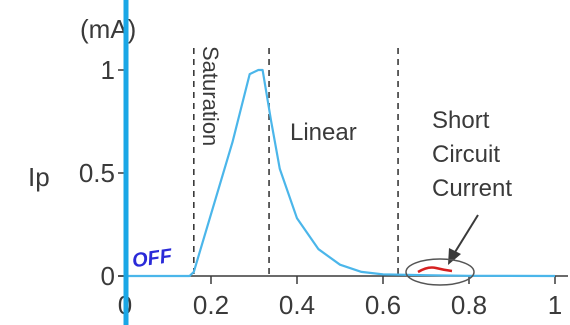  Describe the element at coordinates (211, 305) in the screenshot. I see `x-tick-label: 0.2` at that location.